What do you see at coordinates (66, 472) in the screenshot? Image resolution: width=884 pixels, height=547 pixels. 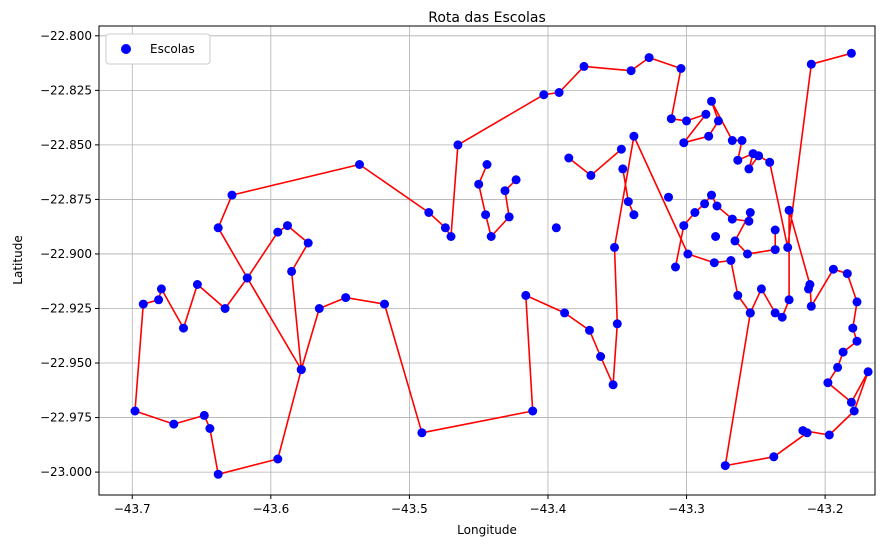 I see `y-tick-label: −23.000` at bounding box center [66, 472].